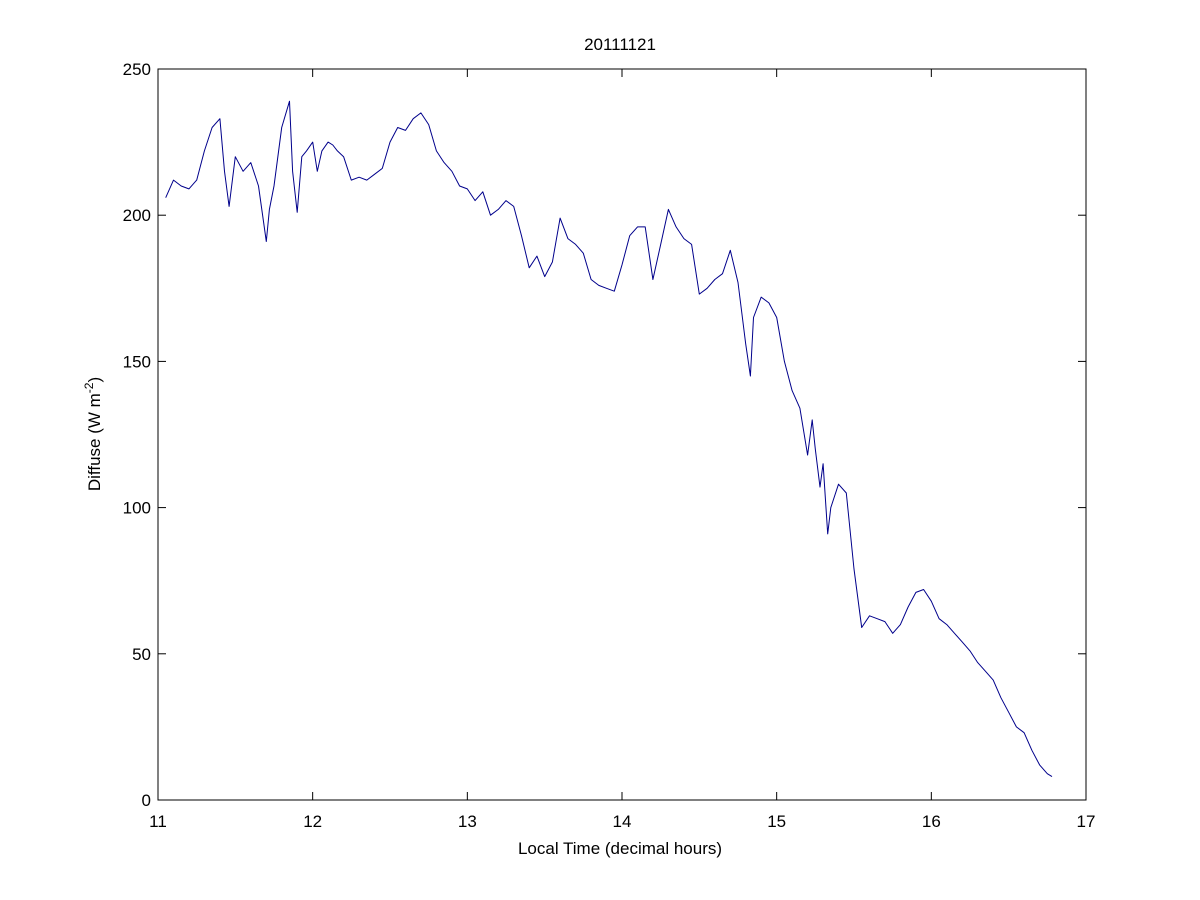  Describe the element at coordinates (89, 387) in the screenshot. I see `y-axis-label-superscript: -2` at that location.